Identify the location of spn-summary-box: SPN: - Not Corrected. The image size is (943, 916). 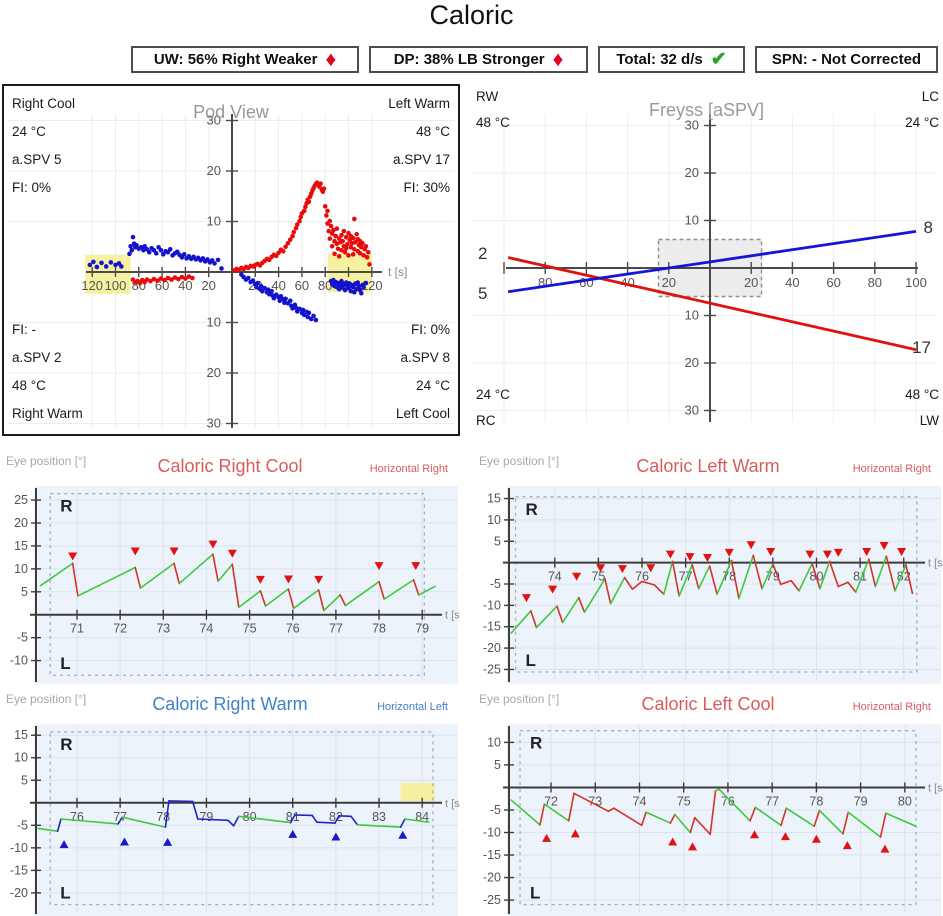
(846, 59).